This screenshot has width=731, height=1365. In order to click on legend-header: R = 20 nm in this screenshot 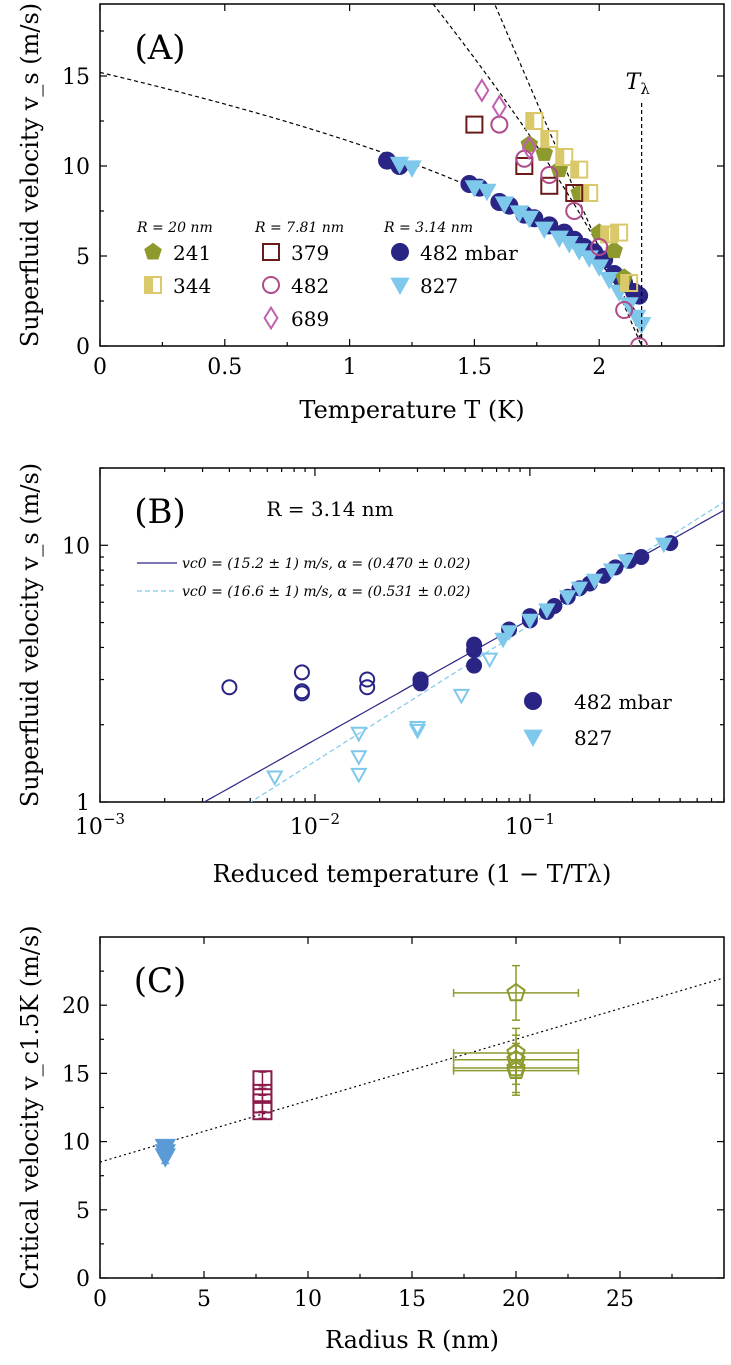, I will do `click(174, 228)`.